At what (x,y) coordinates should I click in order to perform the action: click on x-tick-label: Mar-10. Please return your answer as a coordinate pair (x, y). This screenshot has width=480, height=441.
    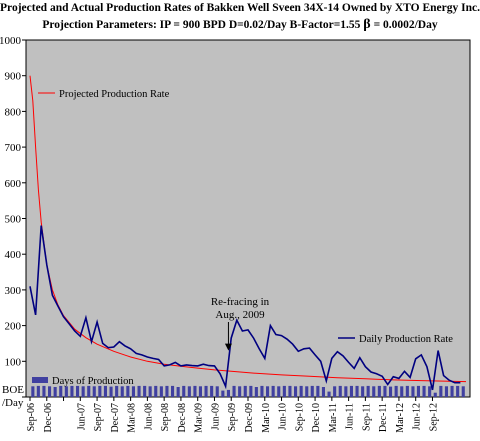
    Looking at the image, I should click on (266, 418).